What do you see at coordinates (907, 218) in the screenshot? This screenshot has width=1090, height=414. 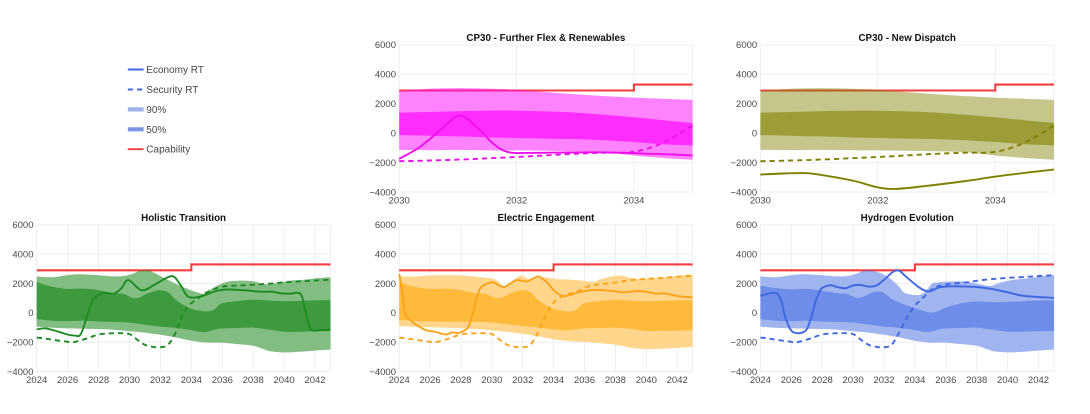 I see `svg-text: Hydrogen Evolution` at bounding box center [907, 218].